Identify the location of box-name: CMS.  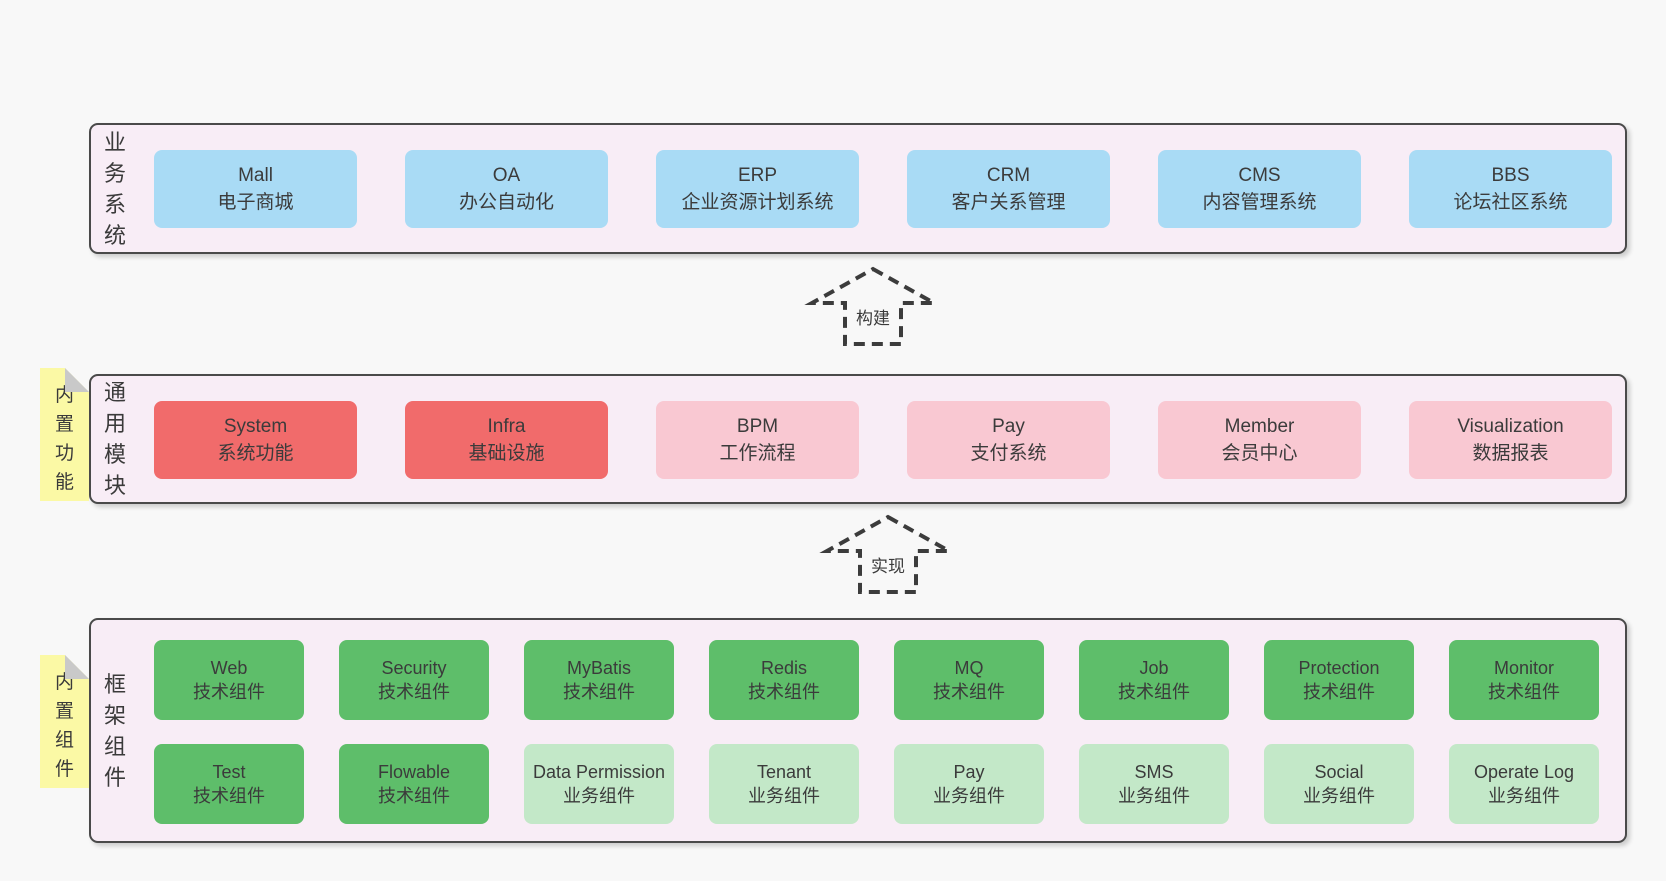
(1259, 175).